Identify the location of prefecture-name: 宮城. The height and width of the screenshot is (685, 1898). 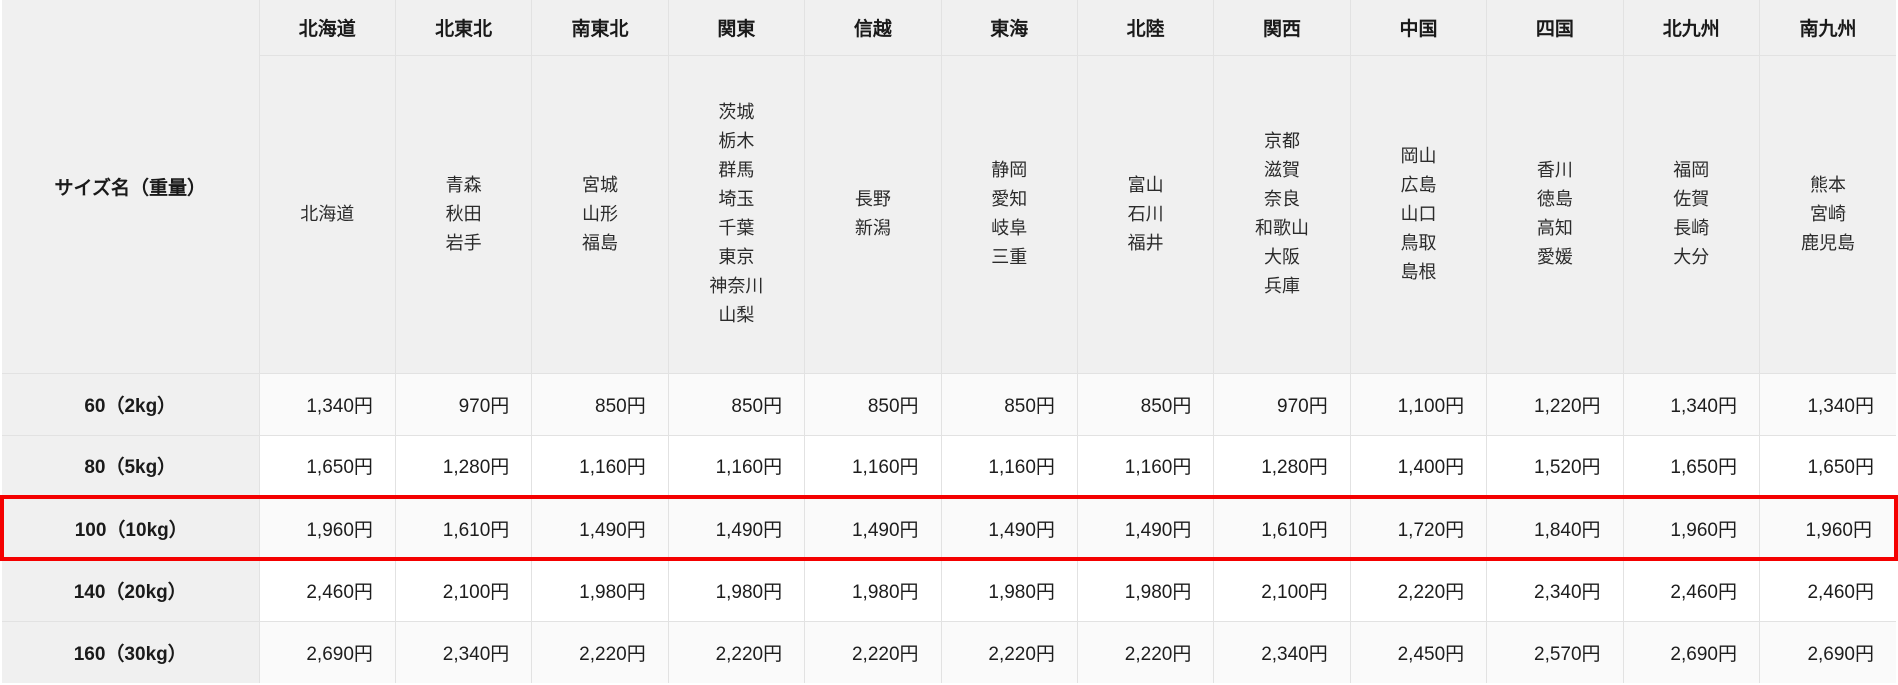
(600, 184).